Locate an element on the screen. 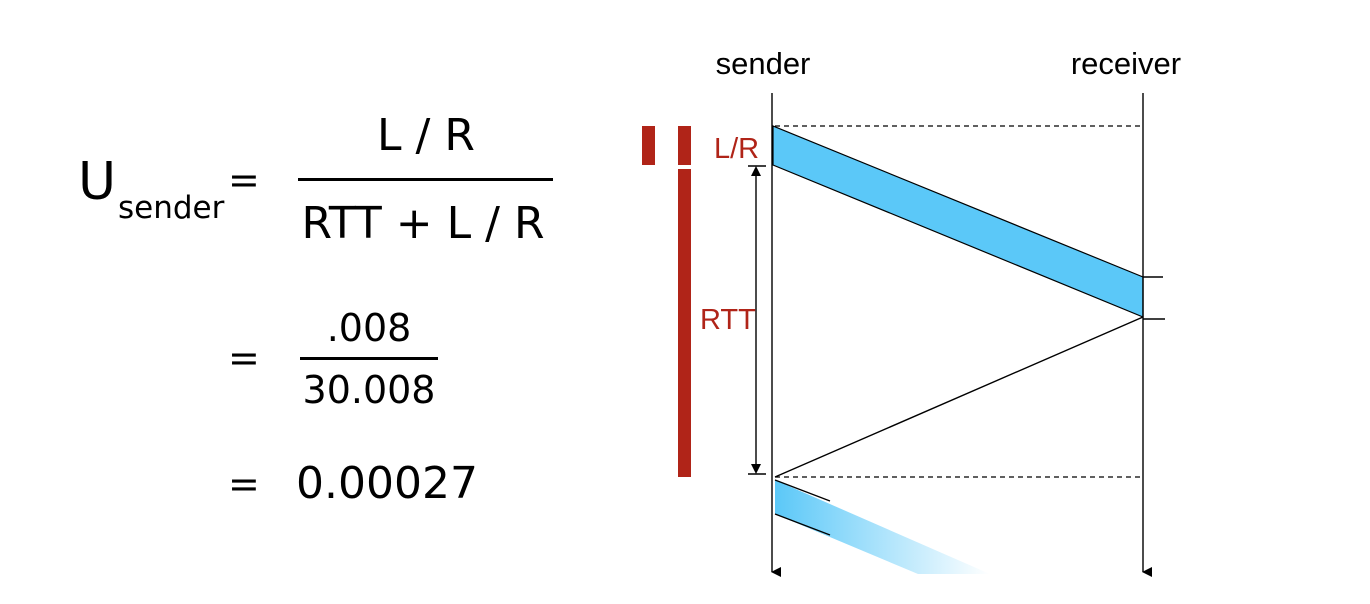 Image resolution: width=1370 pixels, height=604 pixels. equals-sign-2: = is located at coordinates (244, 358).